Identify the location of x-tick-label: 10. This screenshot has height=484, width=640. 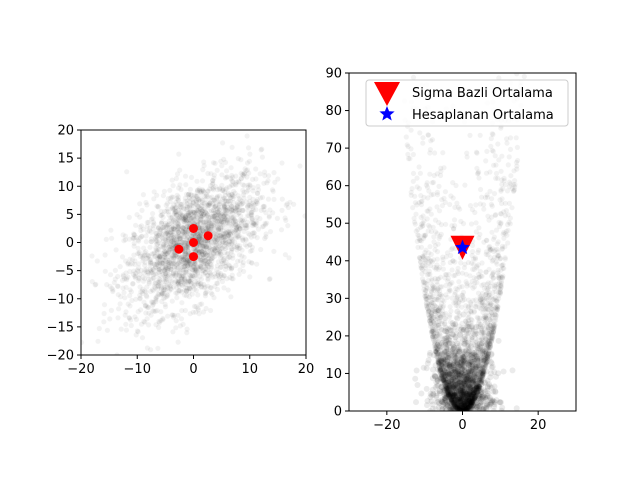
(249, 369).